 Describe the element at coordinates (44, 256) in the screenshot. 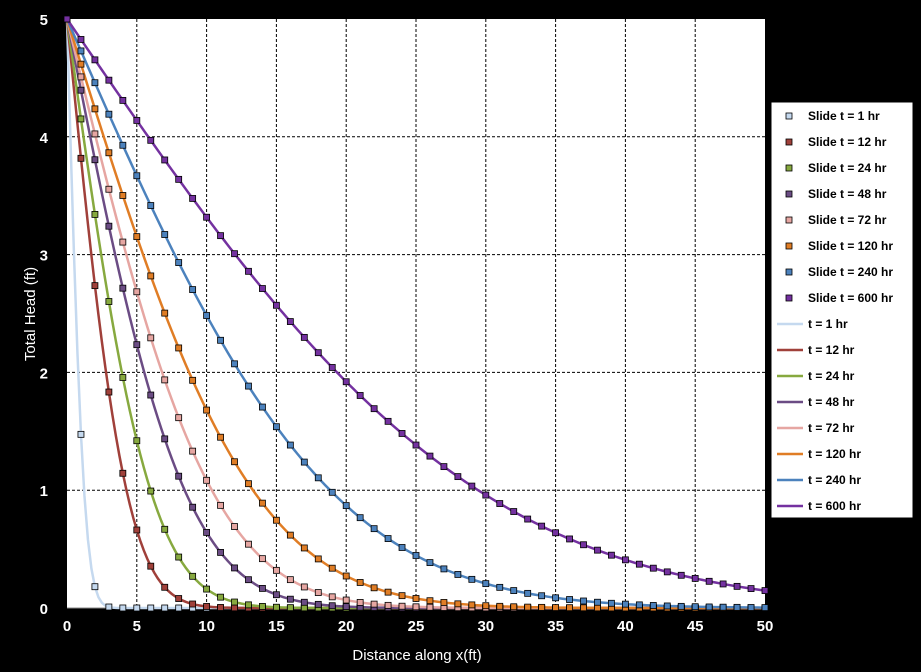

I see `y-tick-label: 3` at that location.